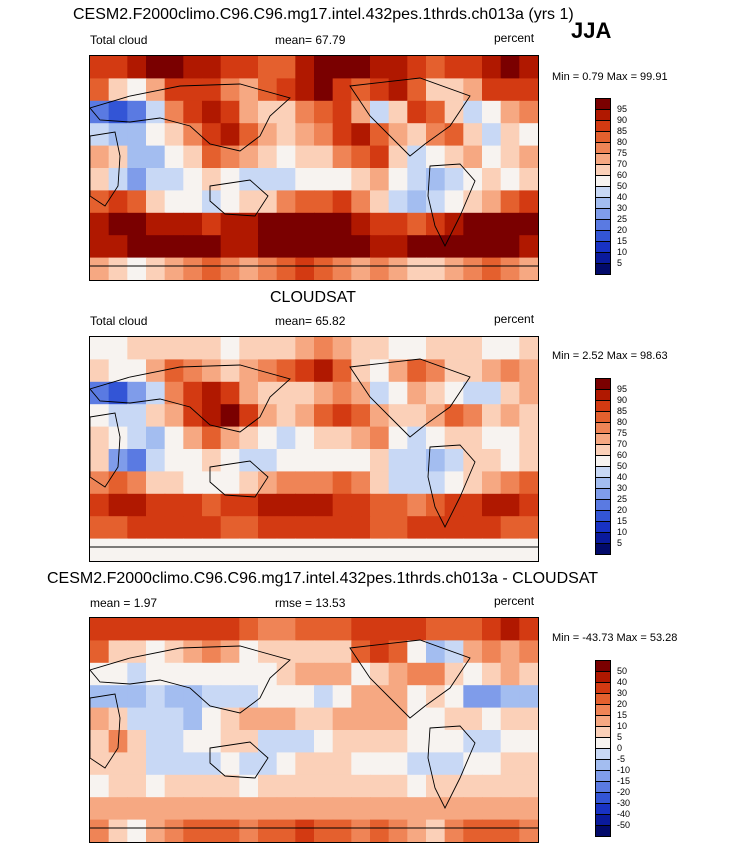 The image size is (732, 846). Describe the element at coordinates (124, 603) in the screenshot. I see `panel-3-mean: mean = 1.97` at that location.